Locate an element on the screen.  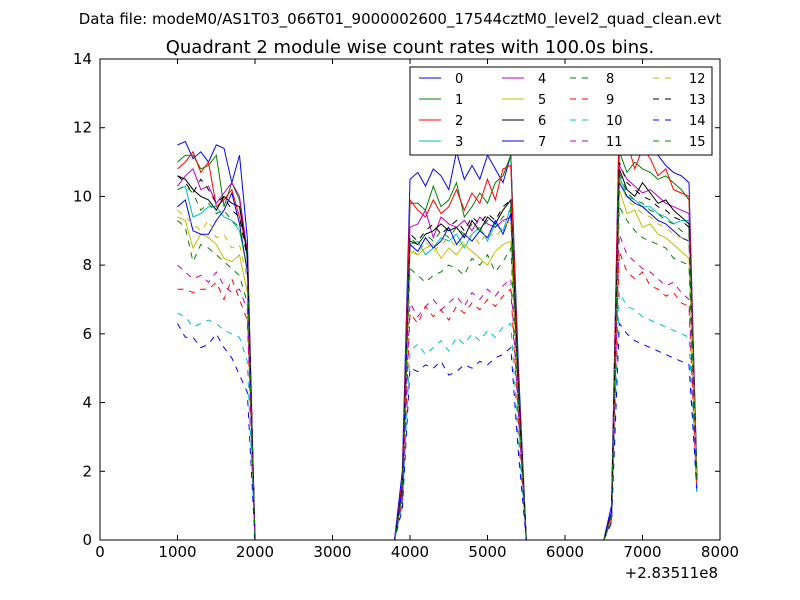
legend-label: 15 is located at coordinates (697, 142).